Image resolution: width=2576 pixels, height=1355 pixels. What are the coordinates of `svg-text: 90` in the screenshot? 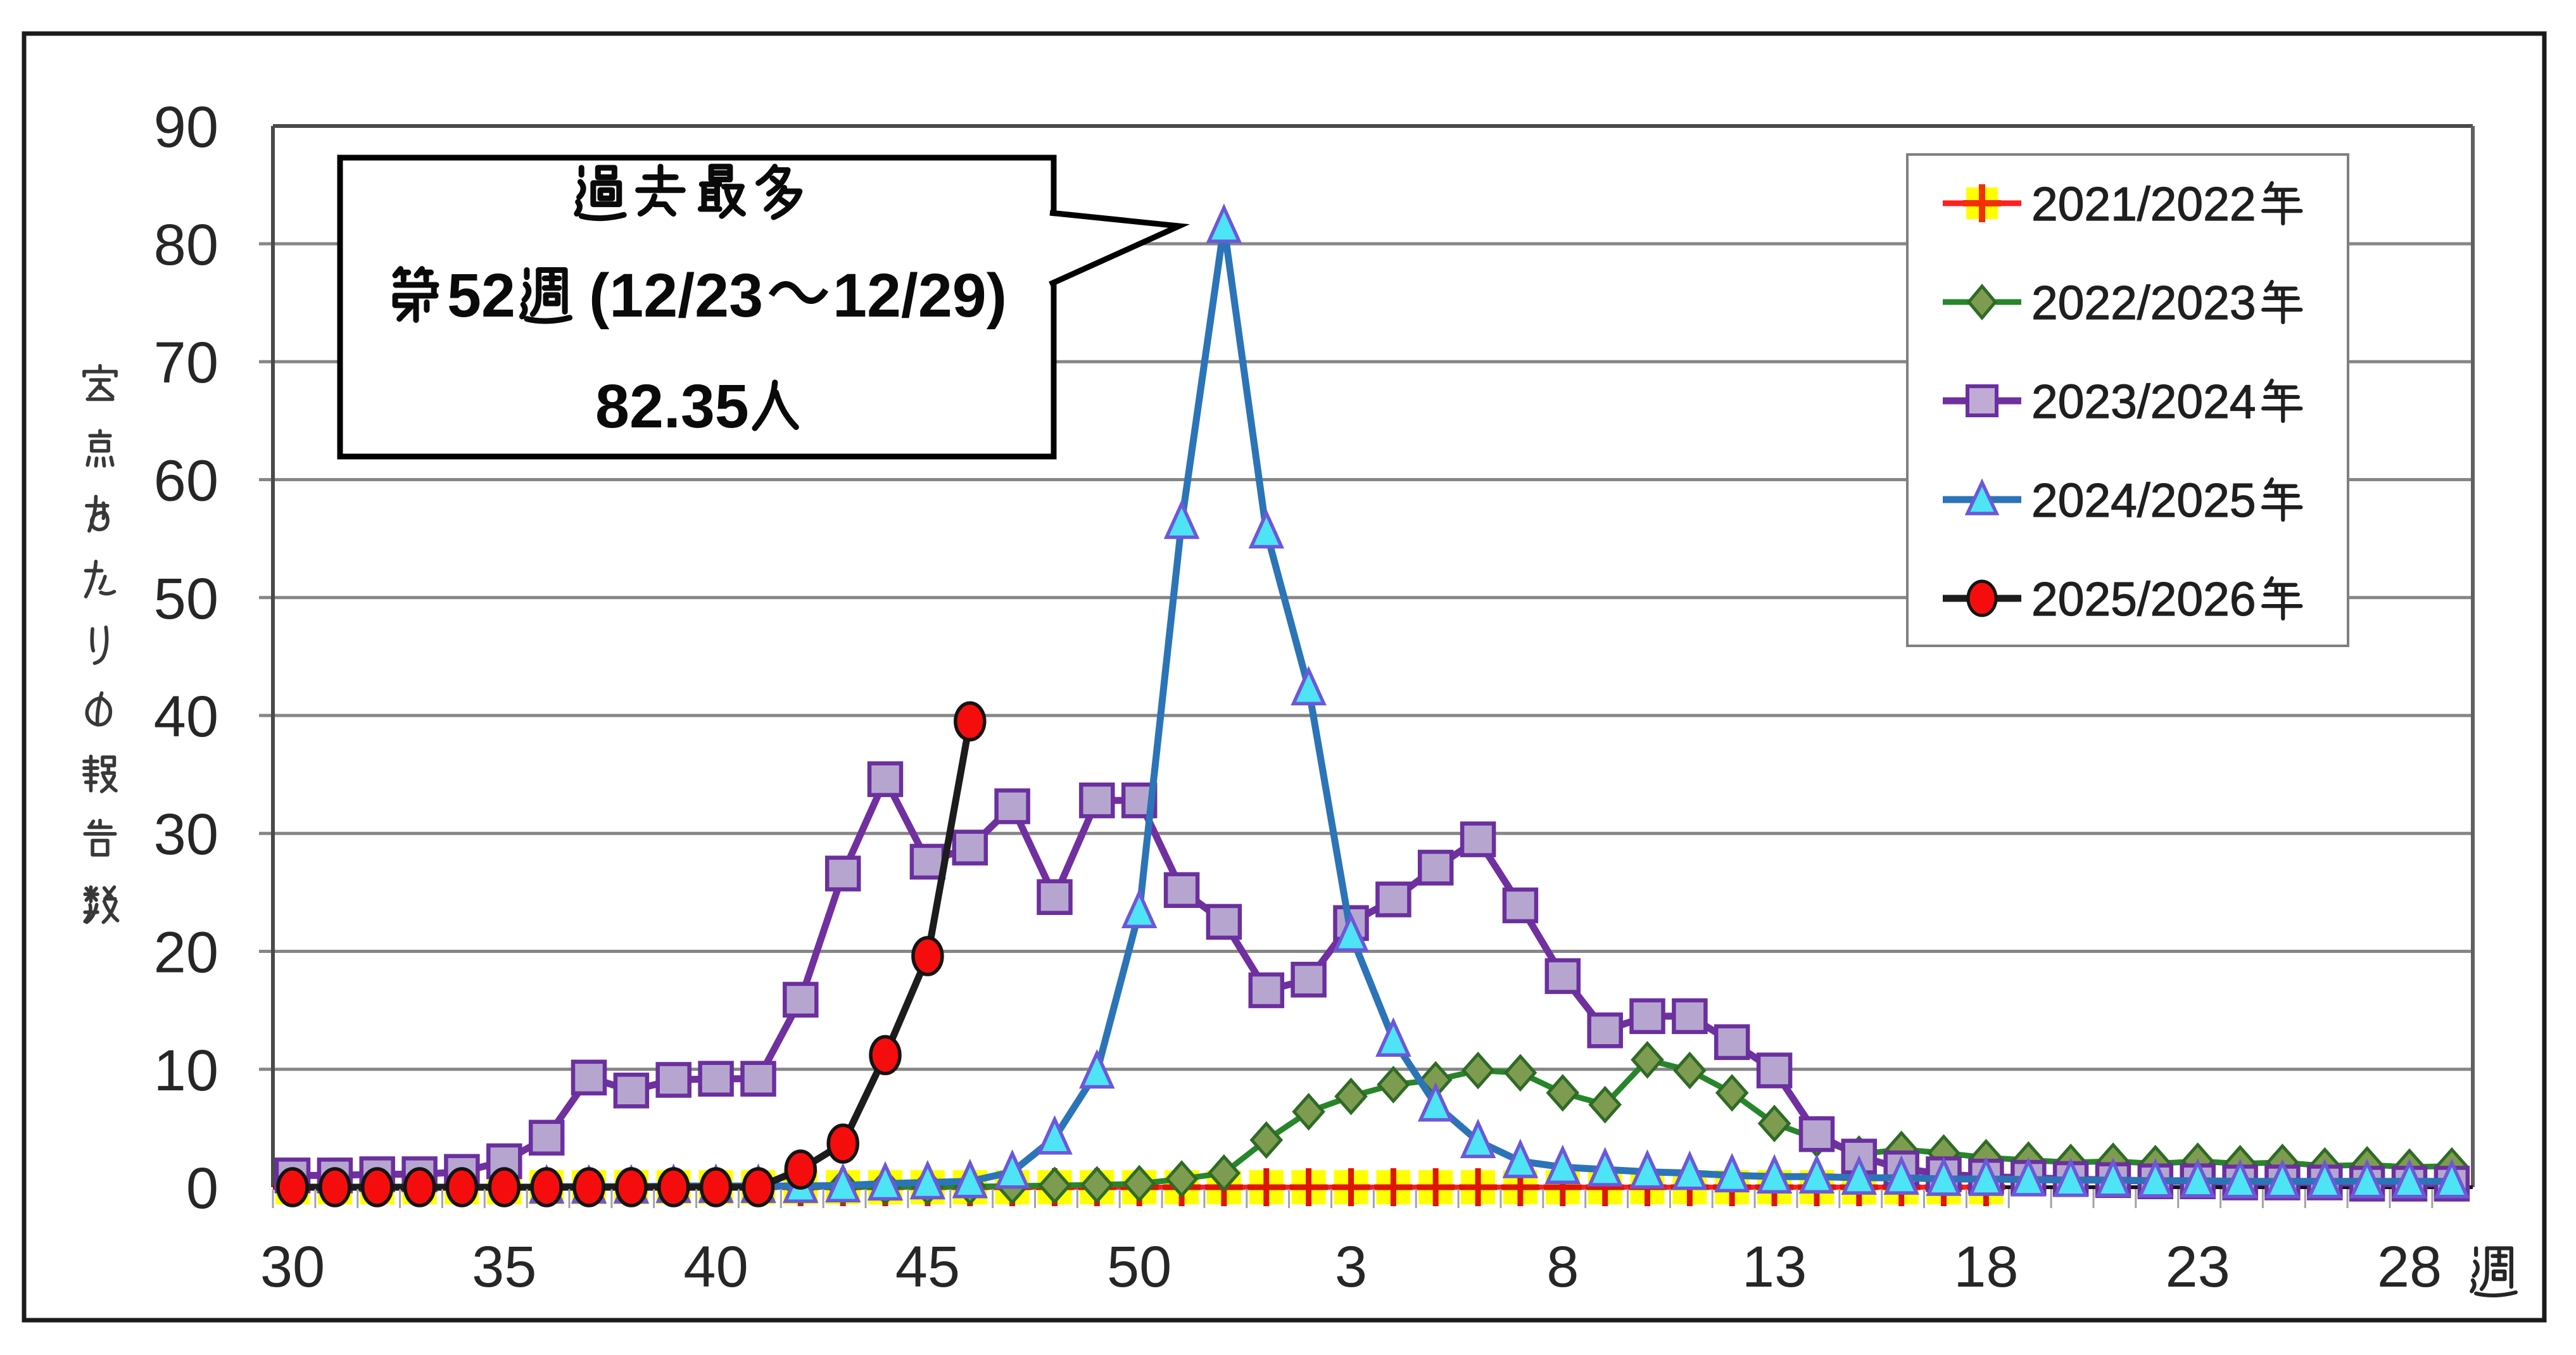 It's located at (186, 127).